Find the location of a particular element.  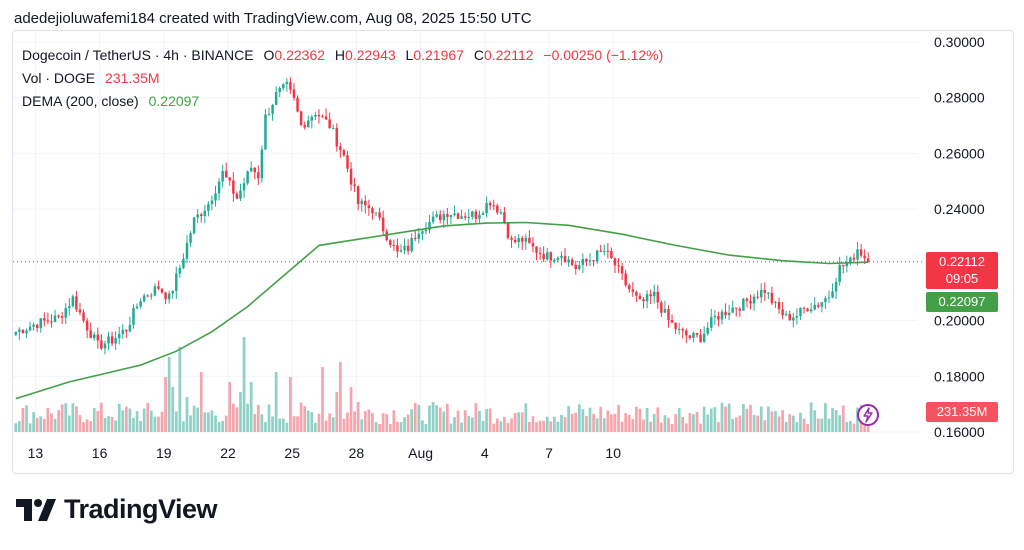

volume-label: Vol · DOGE is located at coordinates (59, 78).